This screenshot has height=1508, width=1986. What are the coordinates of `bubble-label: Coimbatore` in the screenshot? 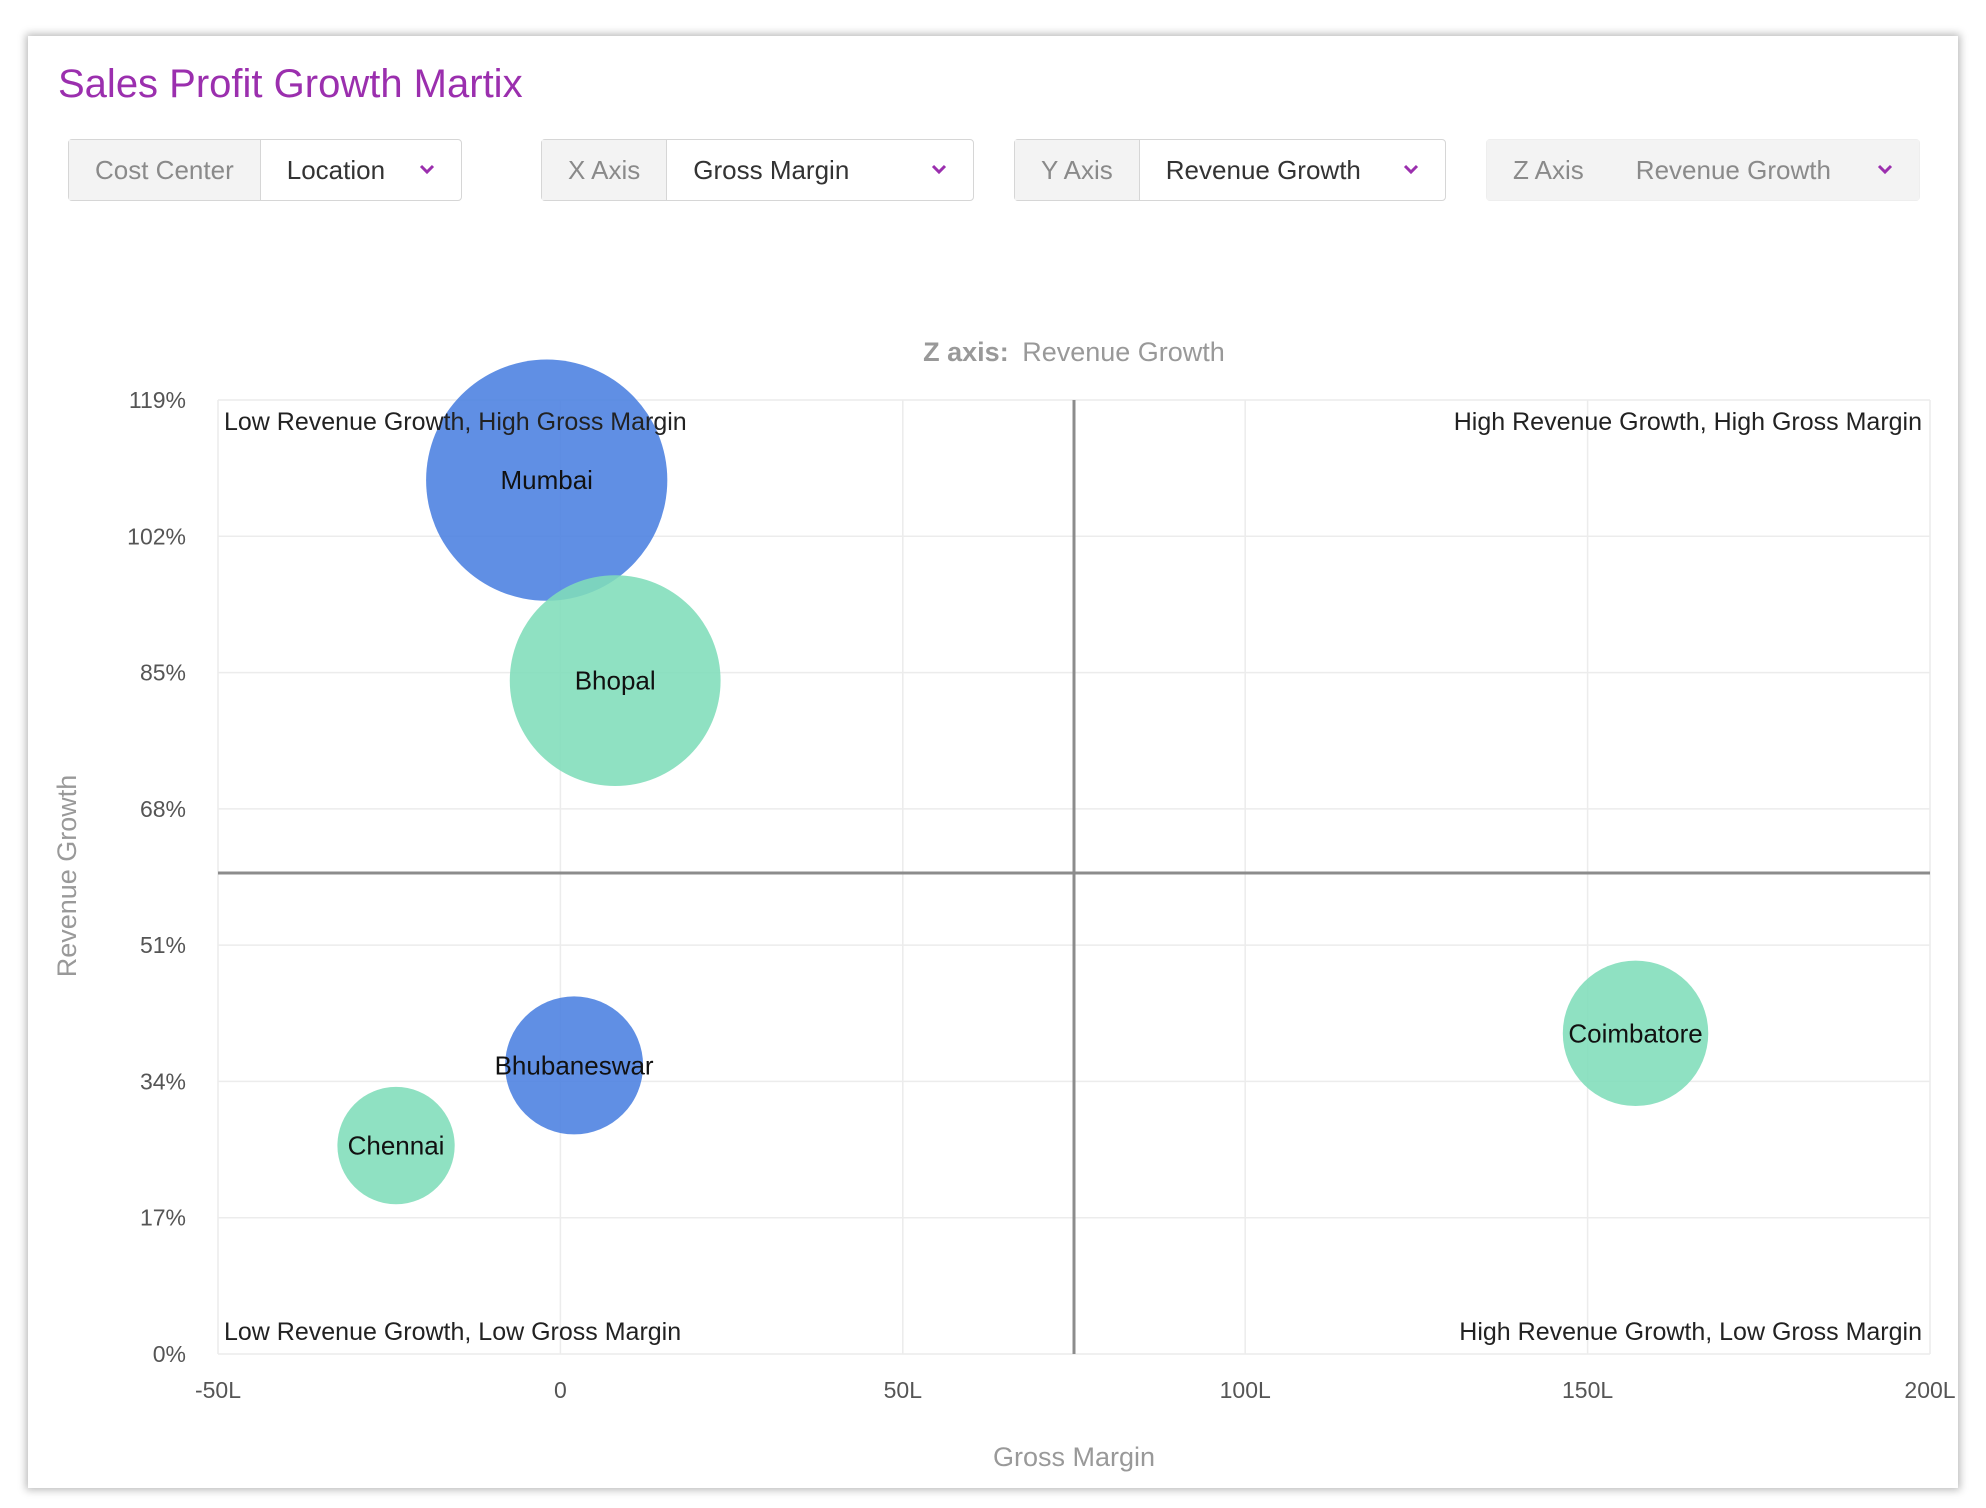 It's located at (1635, 1033).